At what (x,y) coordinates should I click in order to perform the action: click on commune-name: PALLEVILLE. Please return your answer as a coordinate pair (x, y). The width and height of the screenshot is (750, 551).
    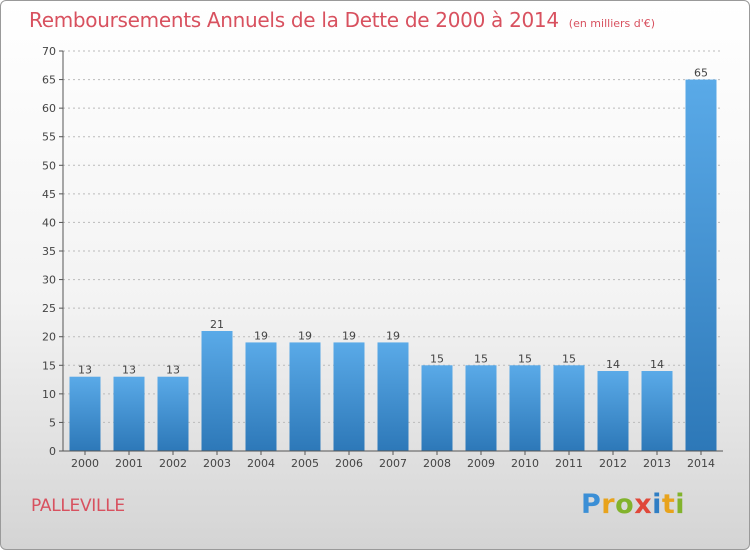
    Looking at the image, I should click on (78, 506).